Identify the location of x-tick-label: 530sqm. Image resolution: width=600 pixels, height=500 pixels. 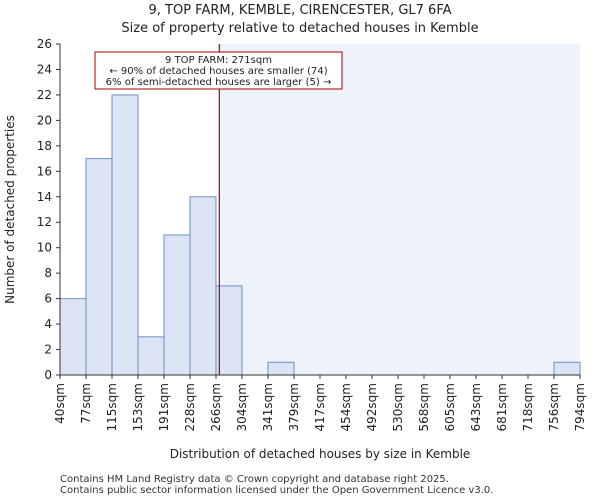
(398, 407).